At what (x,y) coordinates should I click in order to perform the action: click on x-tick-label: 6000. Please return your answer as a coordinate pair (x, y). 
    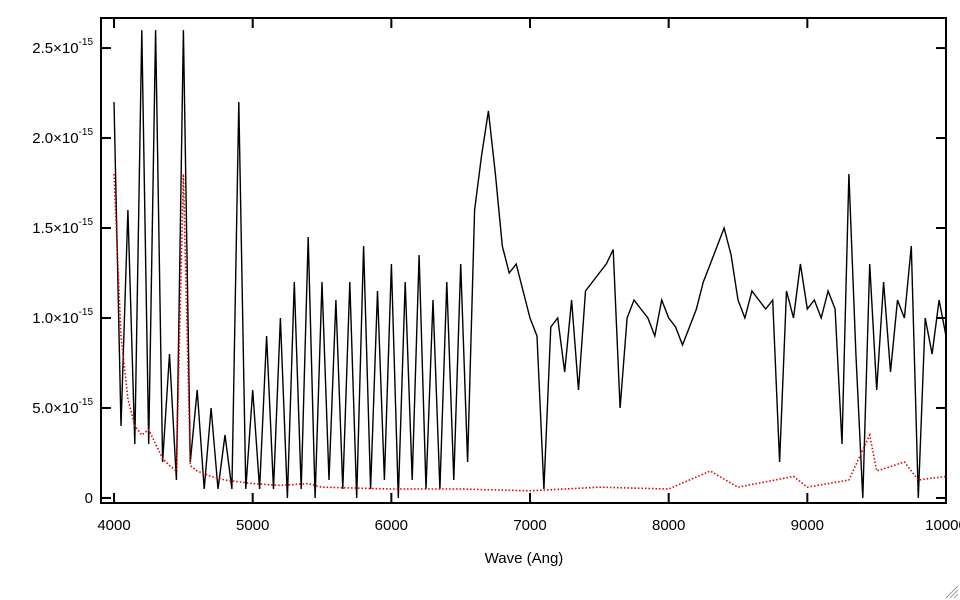
    Looking at the image, I should click on (391, 525).